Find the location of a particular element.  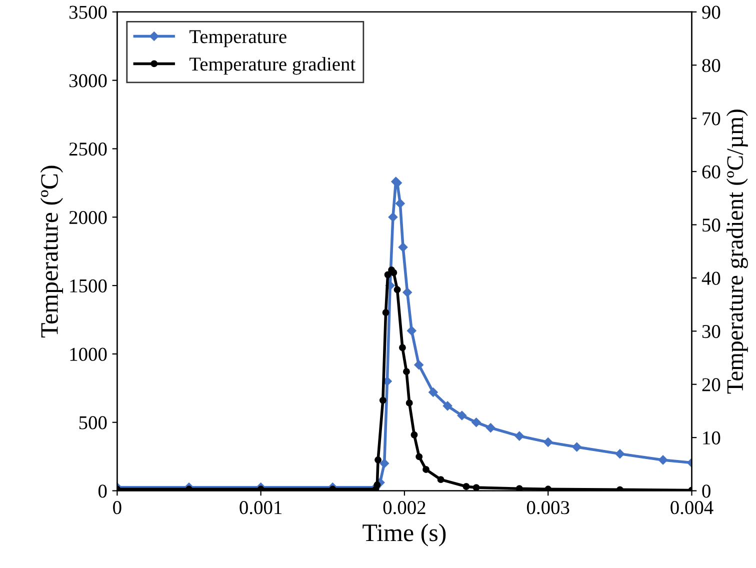

x-tick-label: 0.004 is located at coordinates (692, 507).